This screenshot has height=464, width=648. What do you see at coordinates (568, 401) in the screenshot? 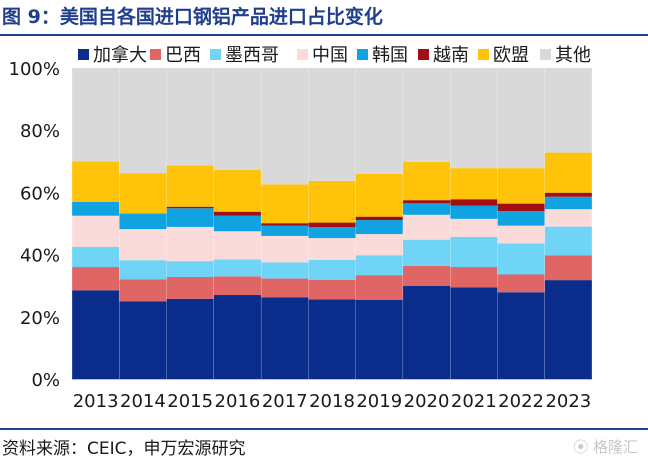
I see `x-tick-label: 2023` at bounding box center [568, 401].